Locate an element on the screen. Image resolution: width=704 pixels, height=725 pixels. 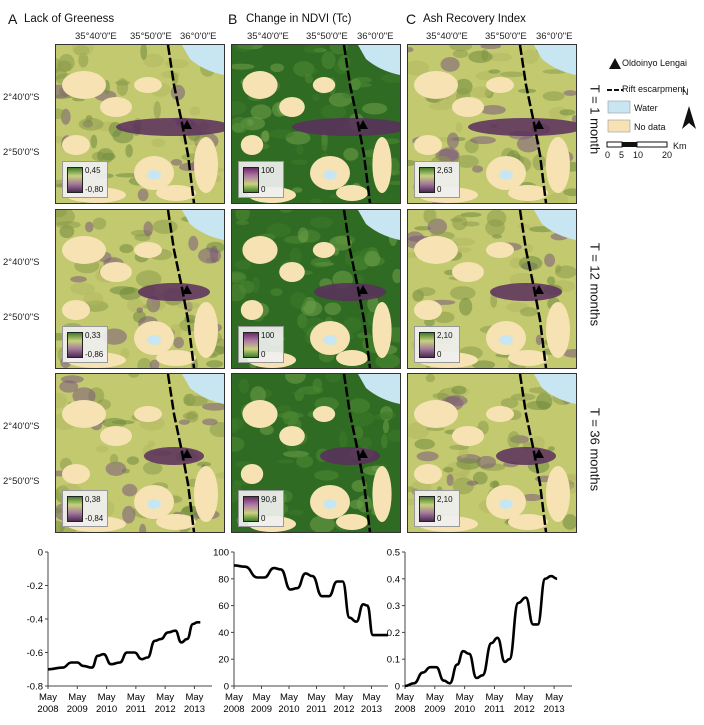
row-label-36-months: T = 36 months is located at coordinates (595, 449).